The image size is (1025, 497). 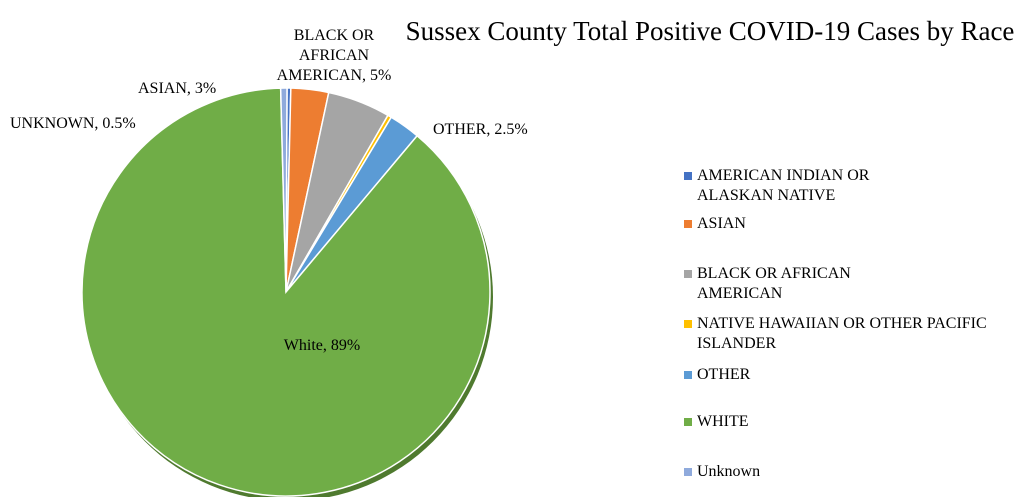 What do you see at coordinates (480, 129) in the screenshot?
I see `data-label-other: OTHER, 2.5%` at bounding box center [480, 129].